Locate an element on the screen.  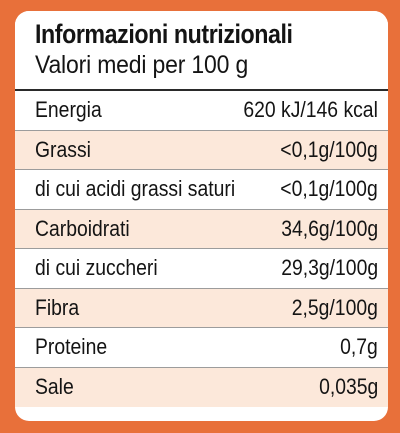
nutrient-name: Grassi is located at coordinates (63, 149).